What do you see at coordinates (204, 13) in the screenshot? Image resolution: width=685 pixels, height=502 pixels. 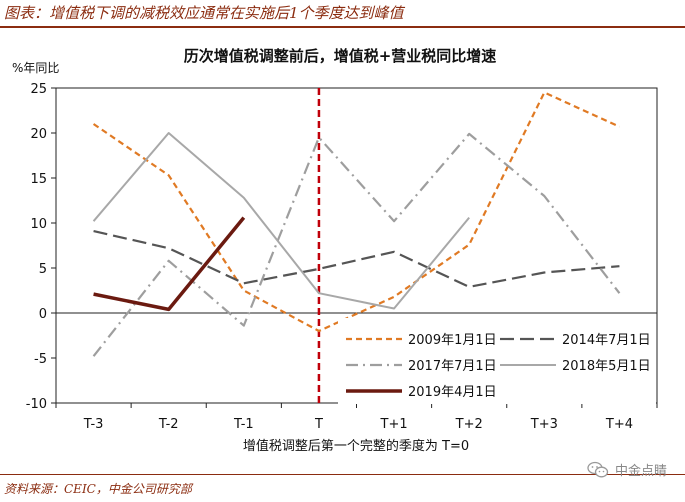 I see `figure-caption: 图表：增值税下调的减税效应通常在实施后1个季度达到峰值` at bounding box center [204, 13].